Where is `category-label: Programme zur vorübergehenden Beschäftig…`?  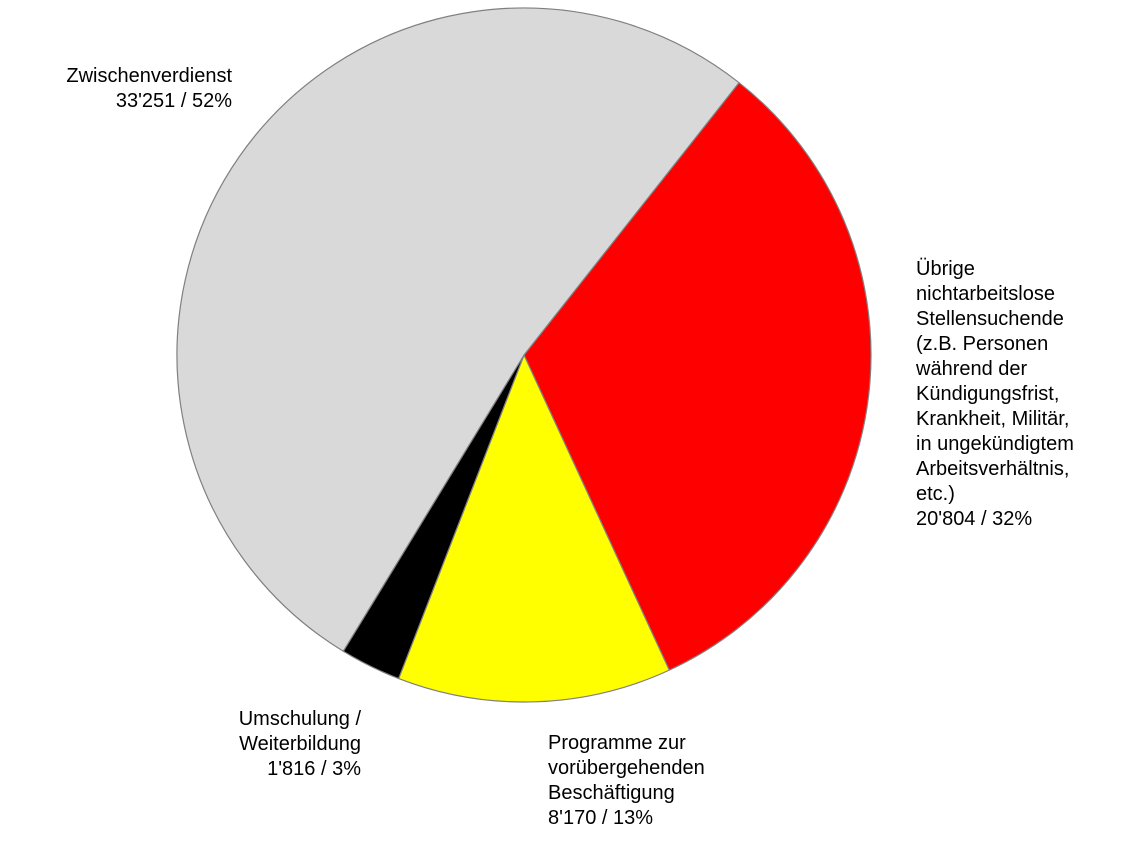 category-label: Programme zur vorübergehenden Beschäftig… is located at coordinates (626, 768).